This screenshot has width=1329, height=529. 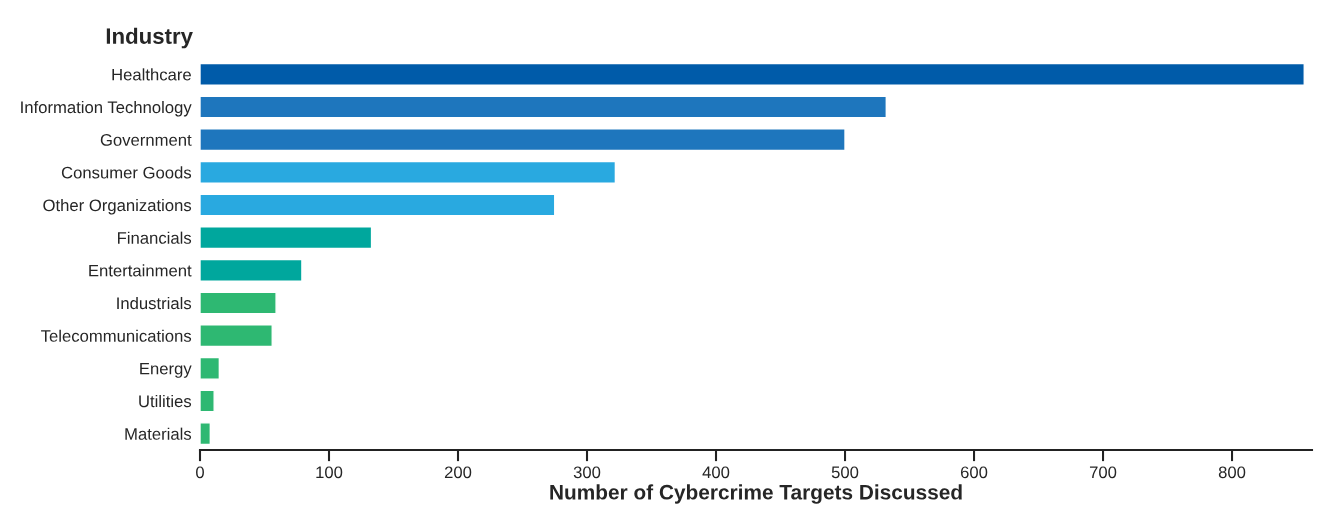 What do you see at coordinates (151, 74) in the screenshot?
I see `y-tick-label: Healthcare` at bounding box center [151, 74].